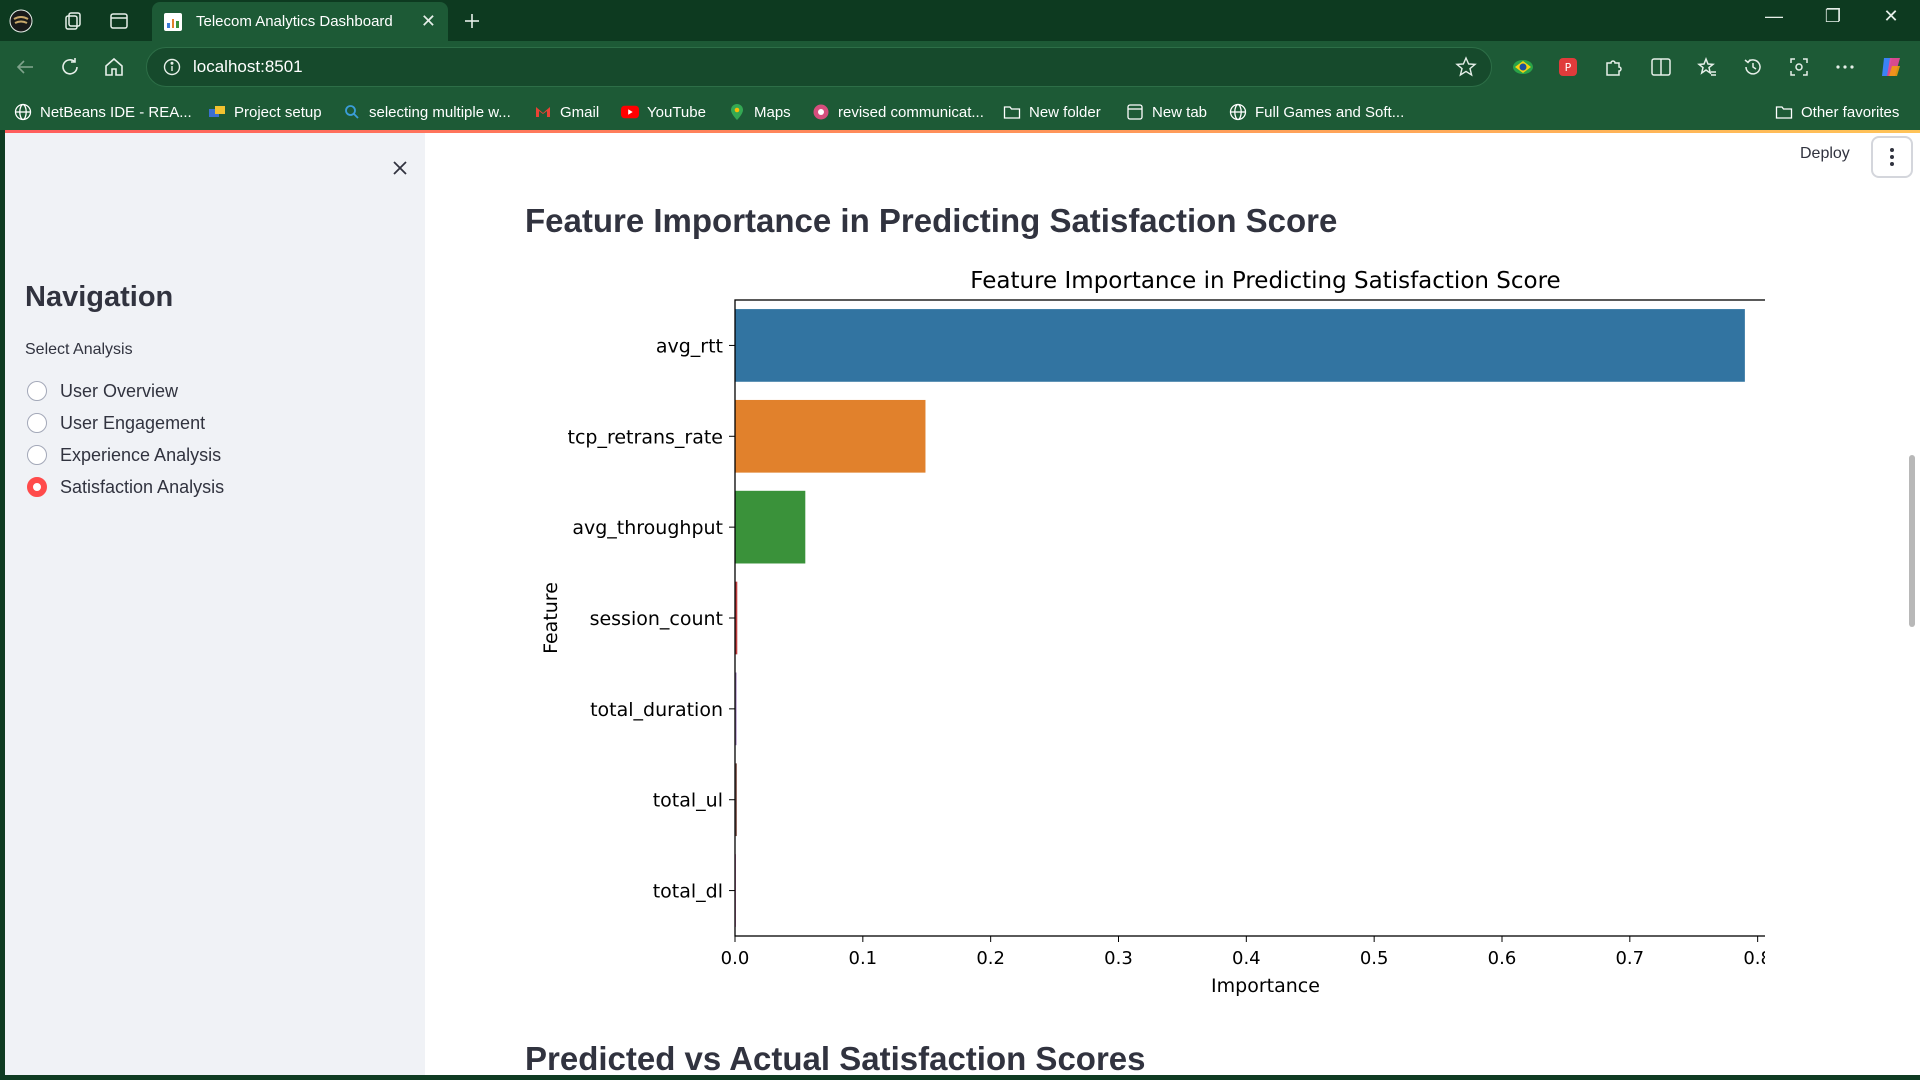 Image resolution: width=1920 pixels, height=1080 pixels. Describe the element at coordinates (217, 112) in the screenshot. I see `terminal-icon` at that location.